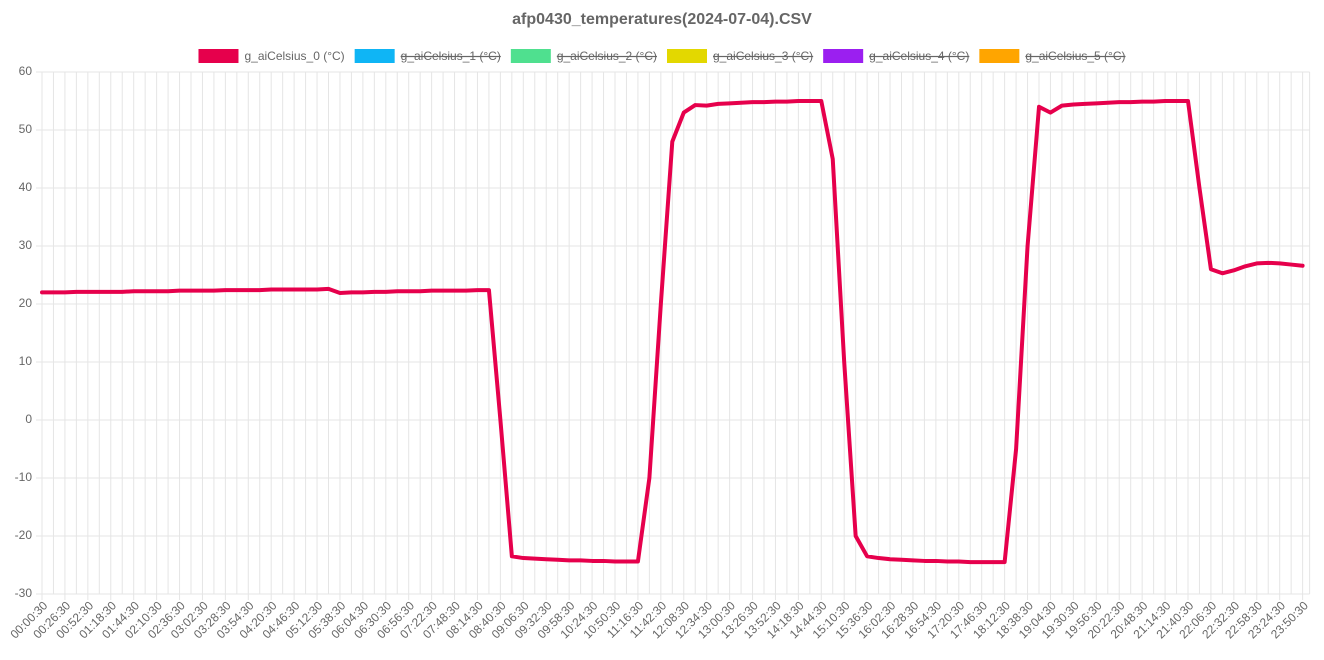  I want to click on legend-item: g_aiCelsius_4 (°C), so click(896, 56).